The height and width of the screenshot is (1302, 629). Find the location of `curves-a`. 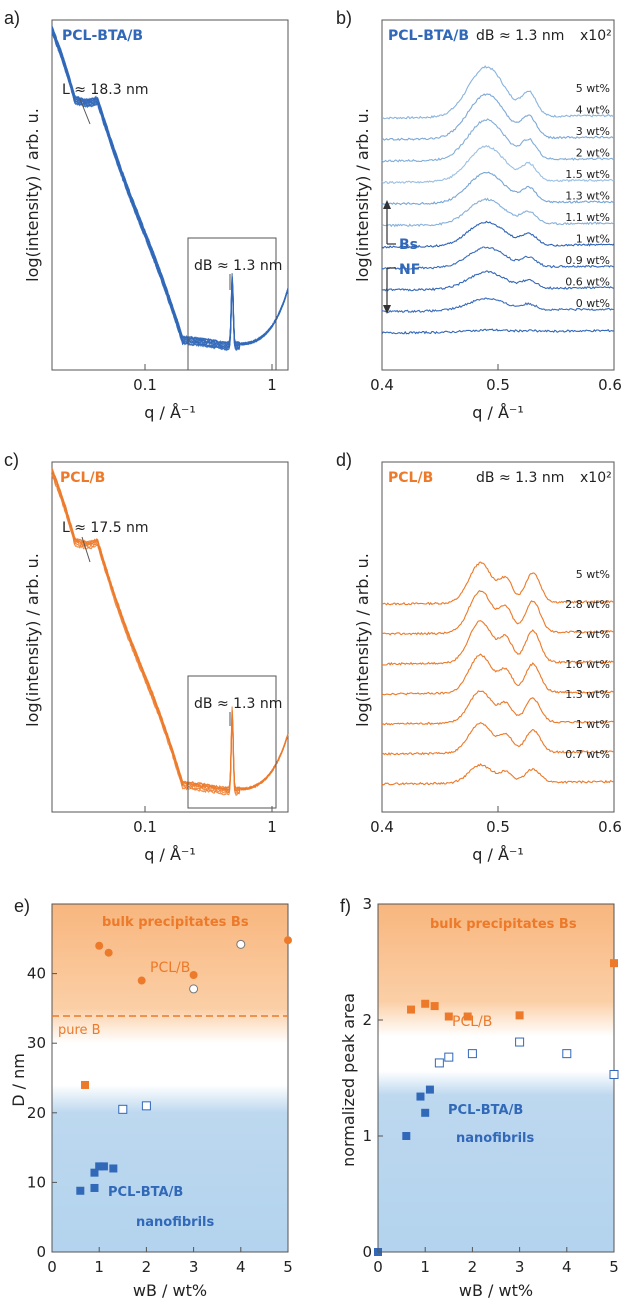

curves-a is located at coordinates (170, 188).